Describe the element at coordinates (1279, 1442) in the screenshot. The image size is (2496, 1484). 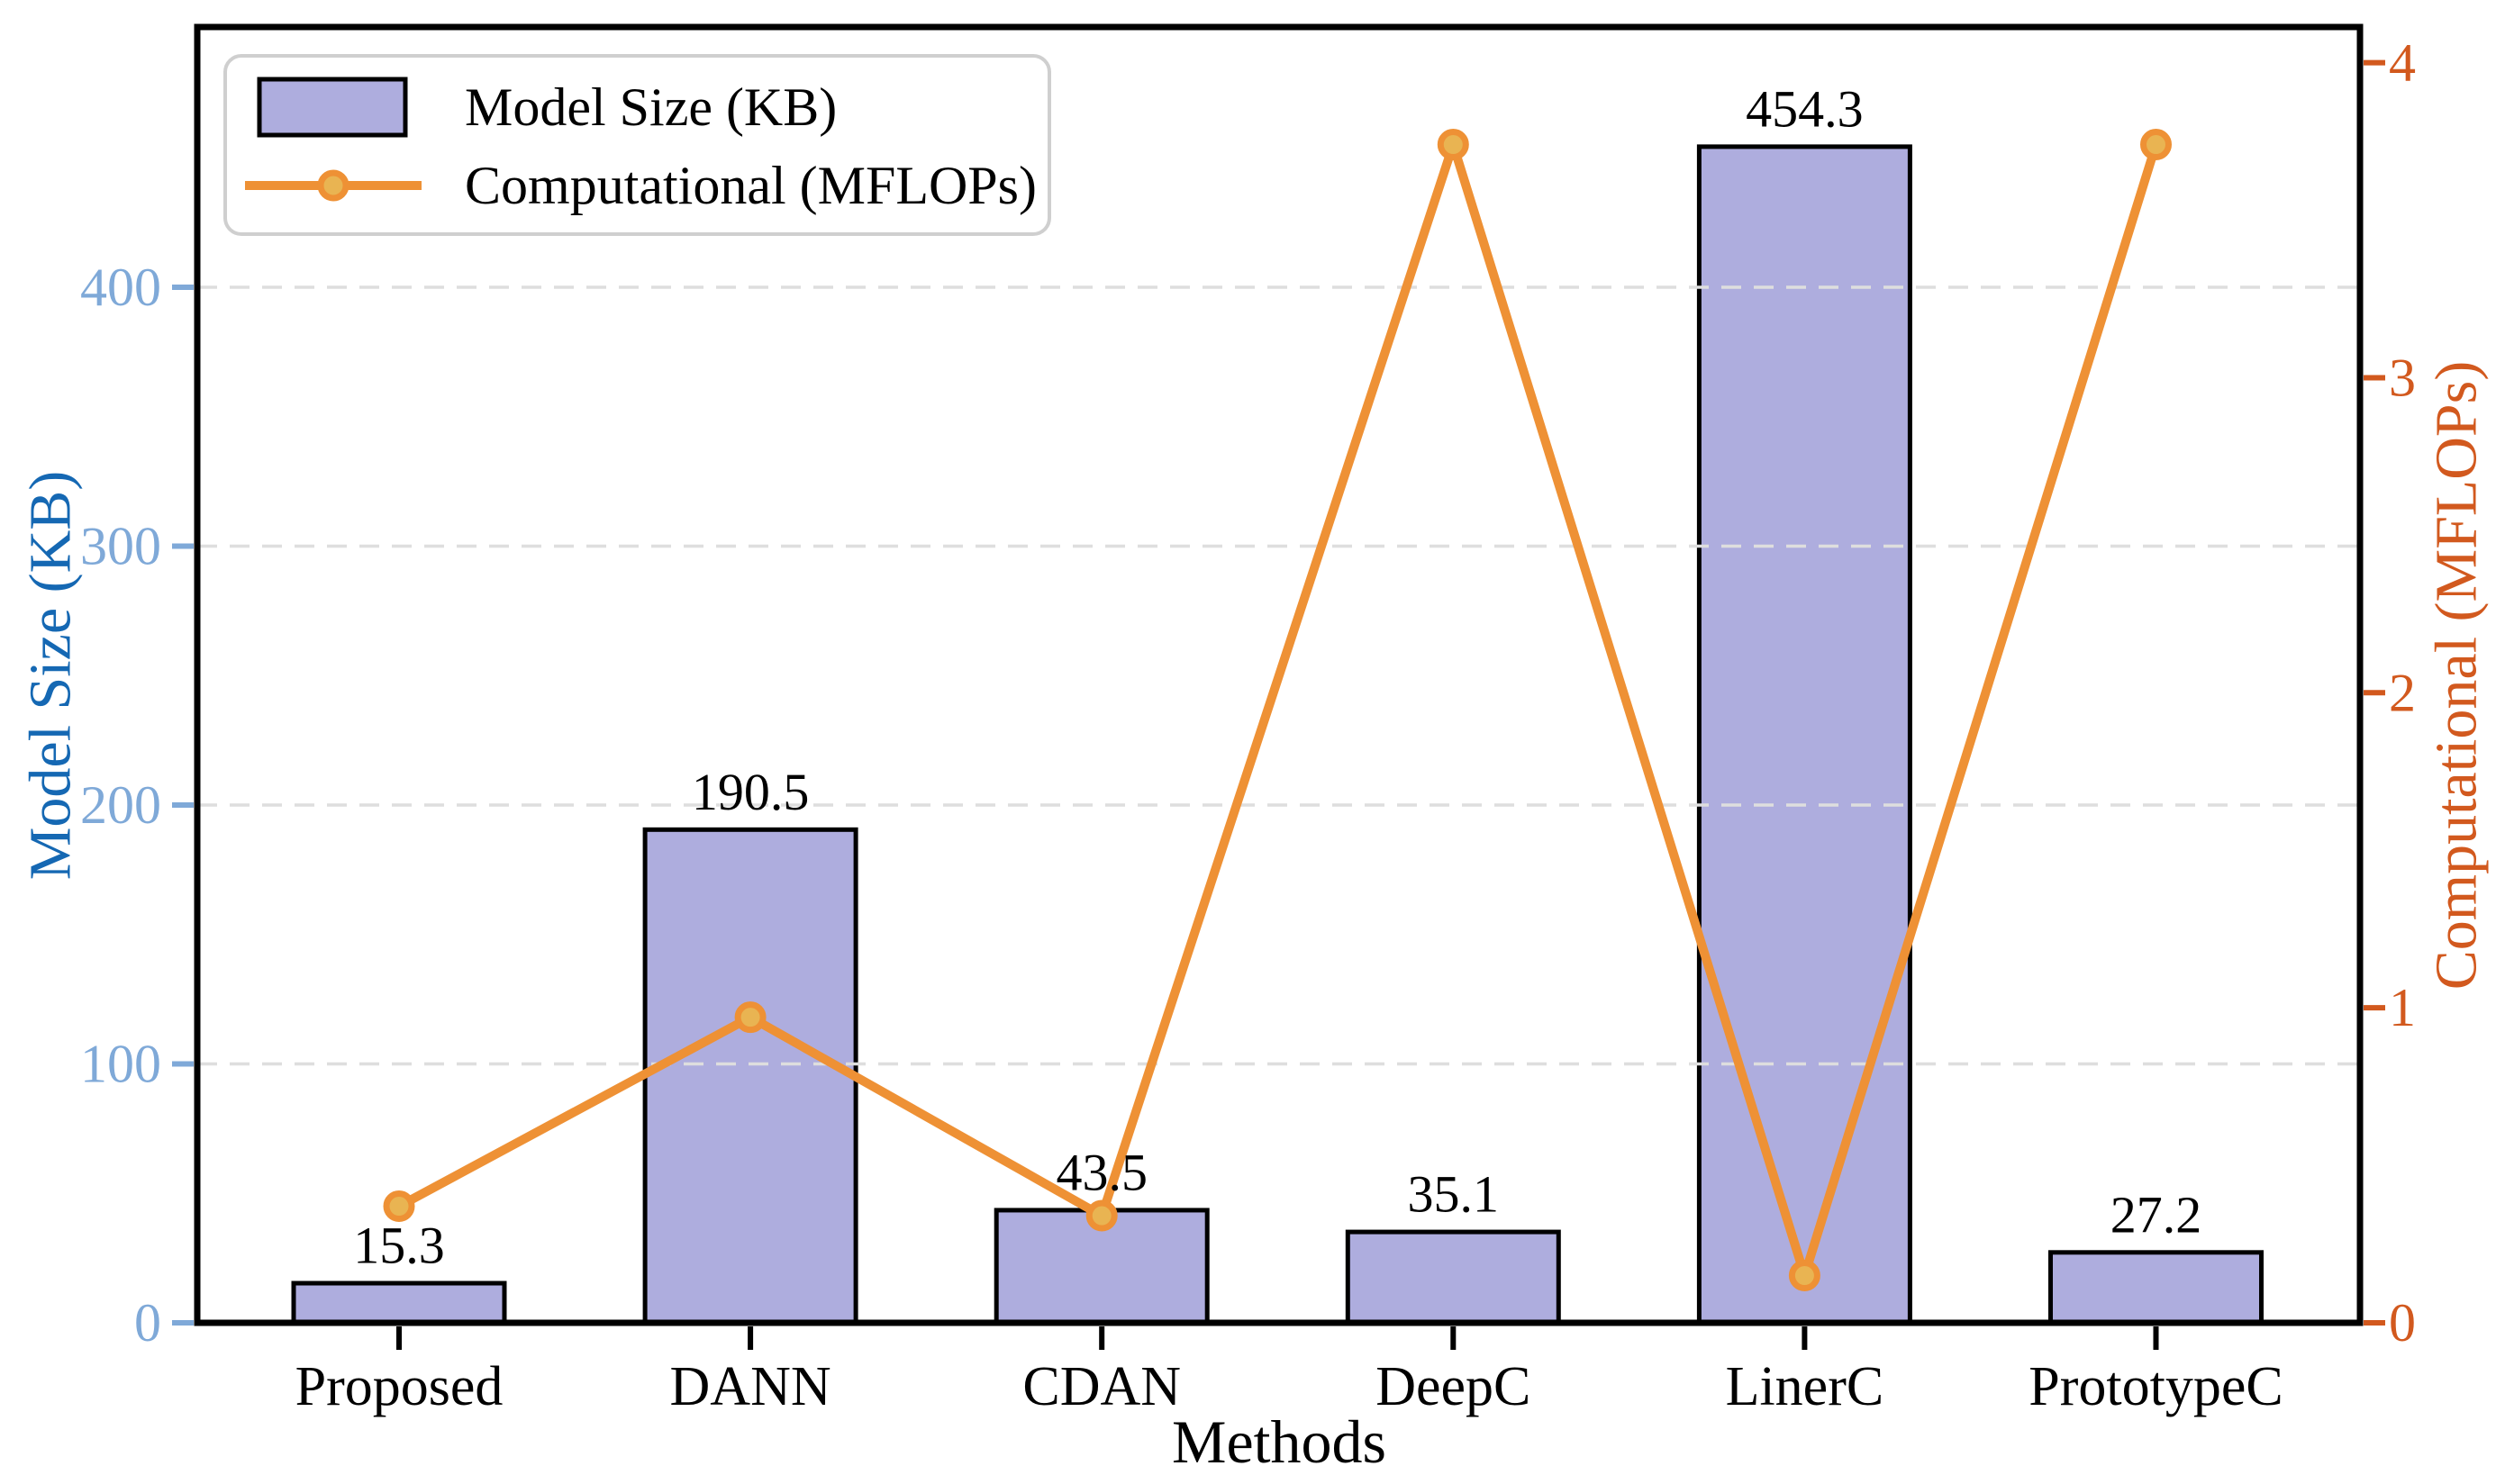
I see `x-axis-label: Methods` at that location.